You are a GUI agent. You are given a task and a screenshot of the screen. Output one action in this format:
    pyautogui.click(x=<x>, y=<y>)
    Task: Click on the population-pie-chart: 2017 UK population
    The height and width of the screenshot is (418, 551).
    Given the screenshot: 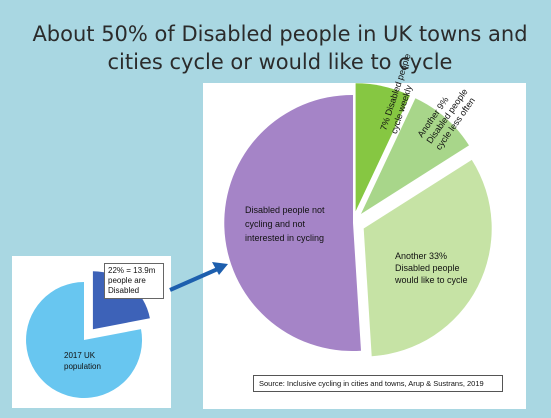 What is the action you would take?
    pyautogui.click(x=88, y=334)
    